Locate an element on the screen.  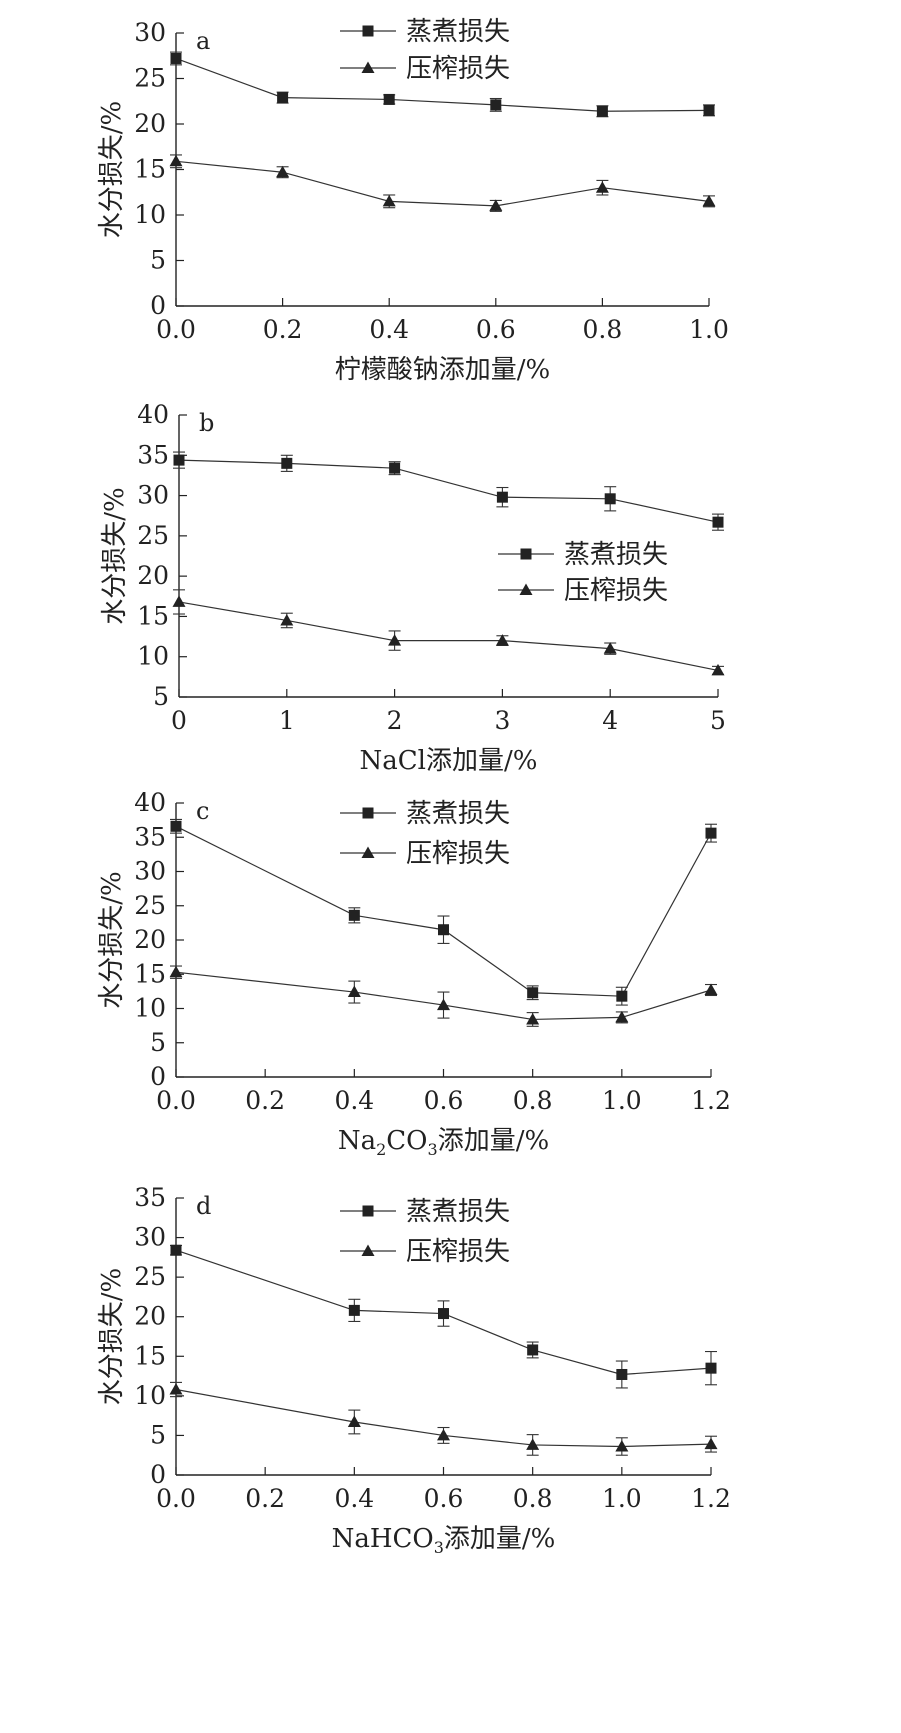
x-tick-label: 2 is located at coordinates (395, 720).